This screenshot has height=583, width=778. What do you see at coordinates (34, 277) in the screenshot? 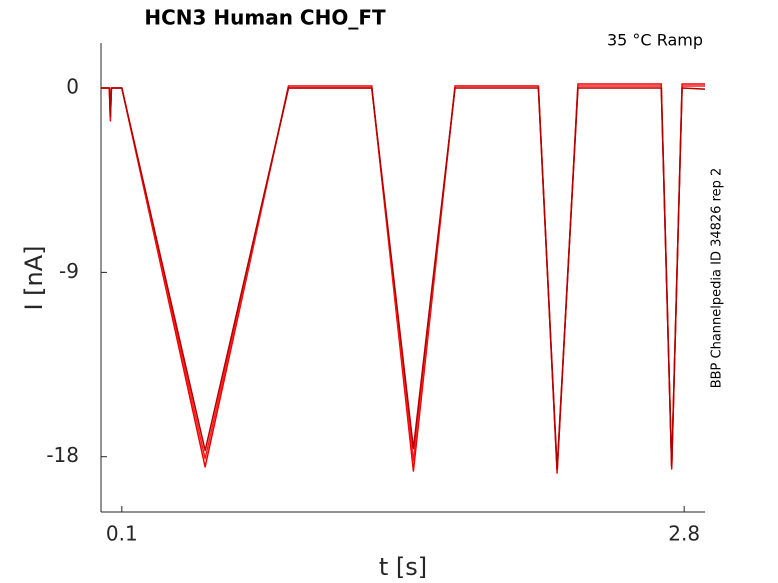
I see `y-axis-label: I [nA]` at bounding box center [34, 277].